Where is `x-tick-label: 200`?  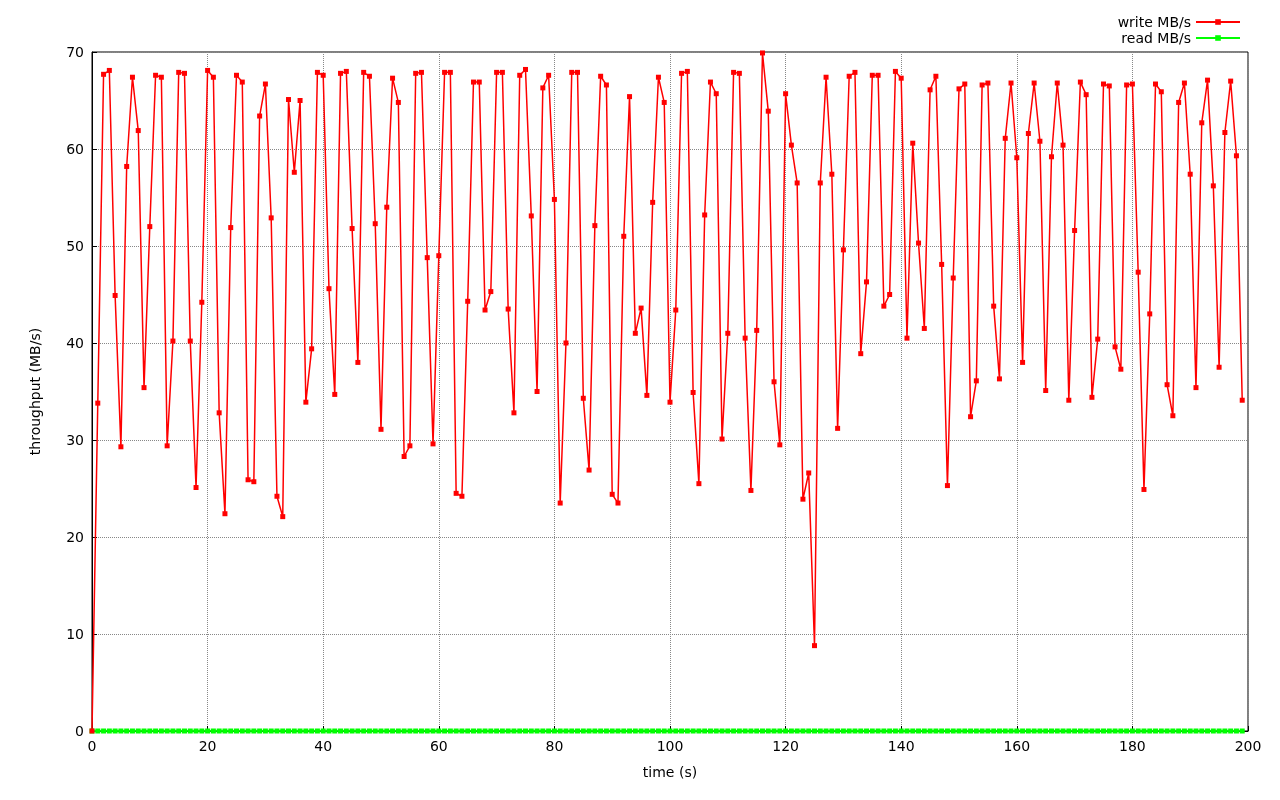 x-tick-label: 200 is located at coordinates (1248, 746).